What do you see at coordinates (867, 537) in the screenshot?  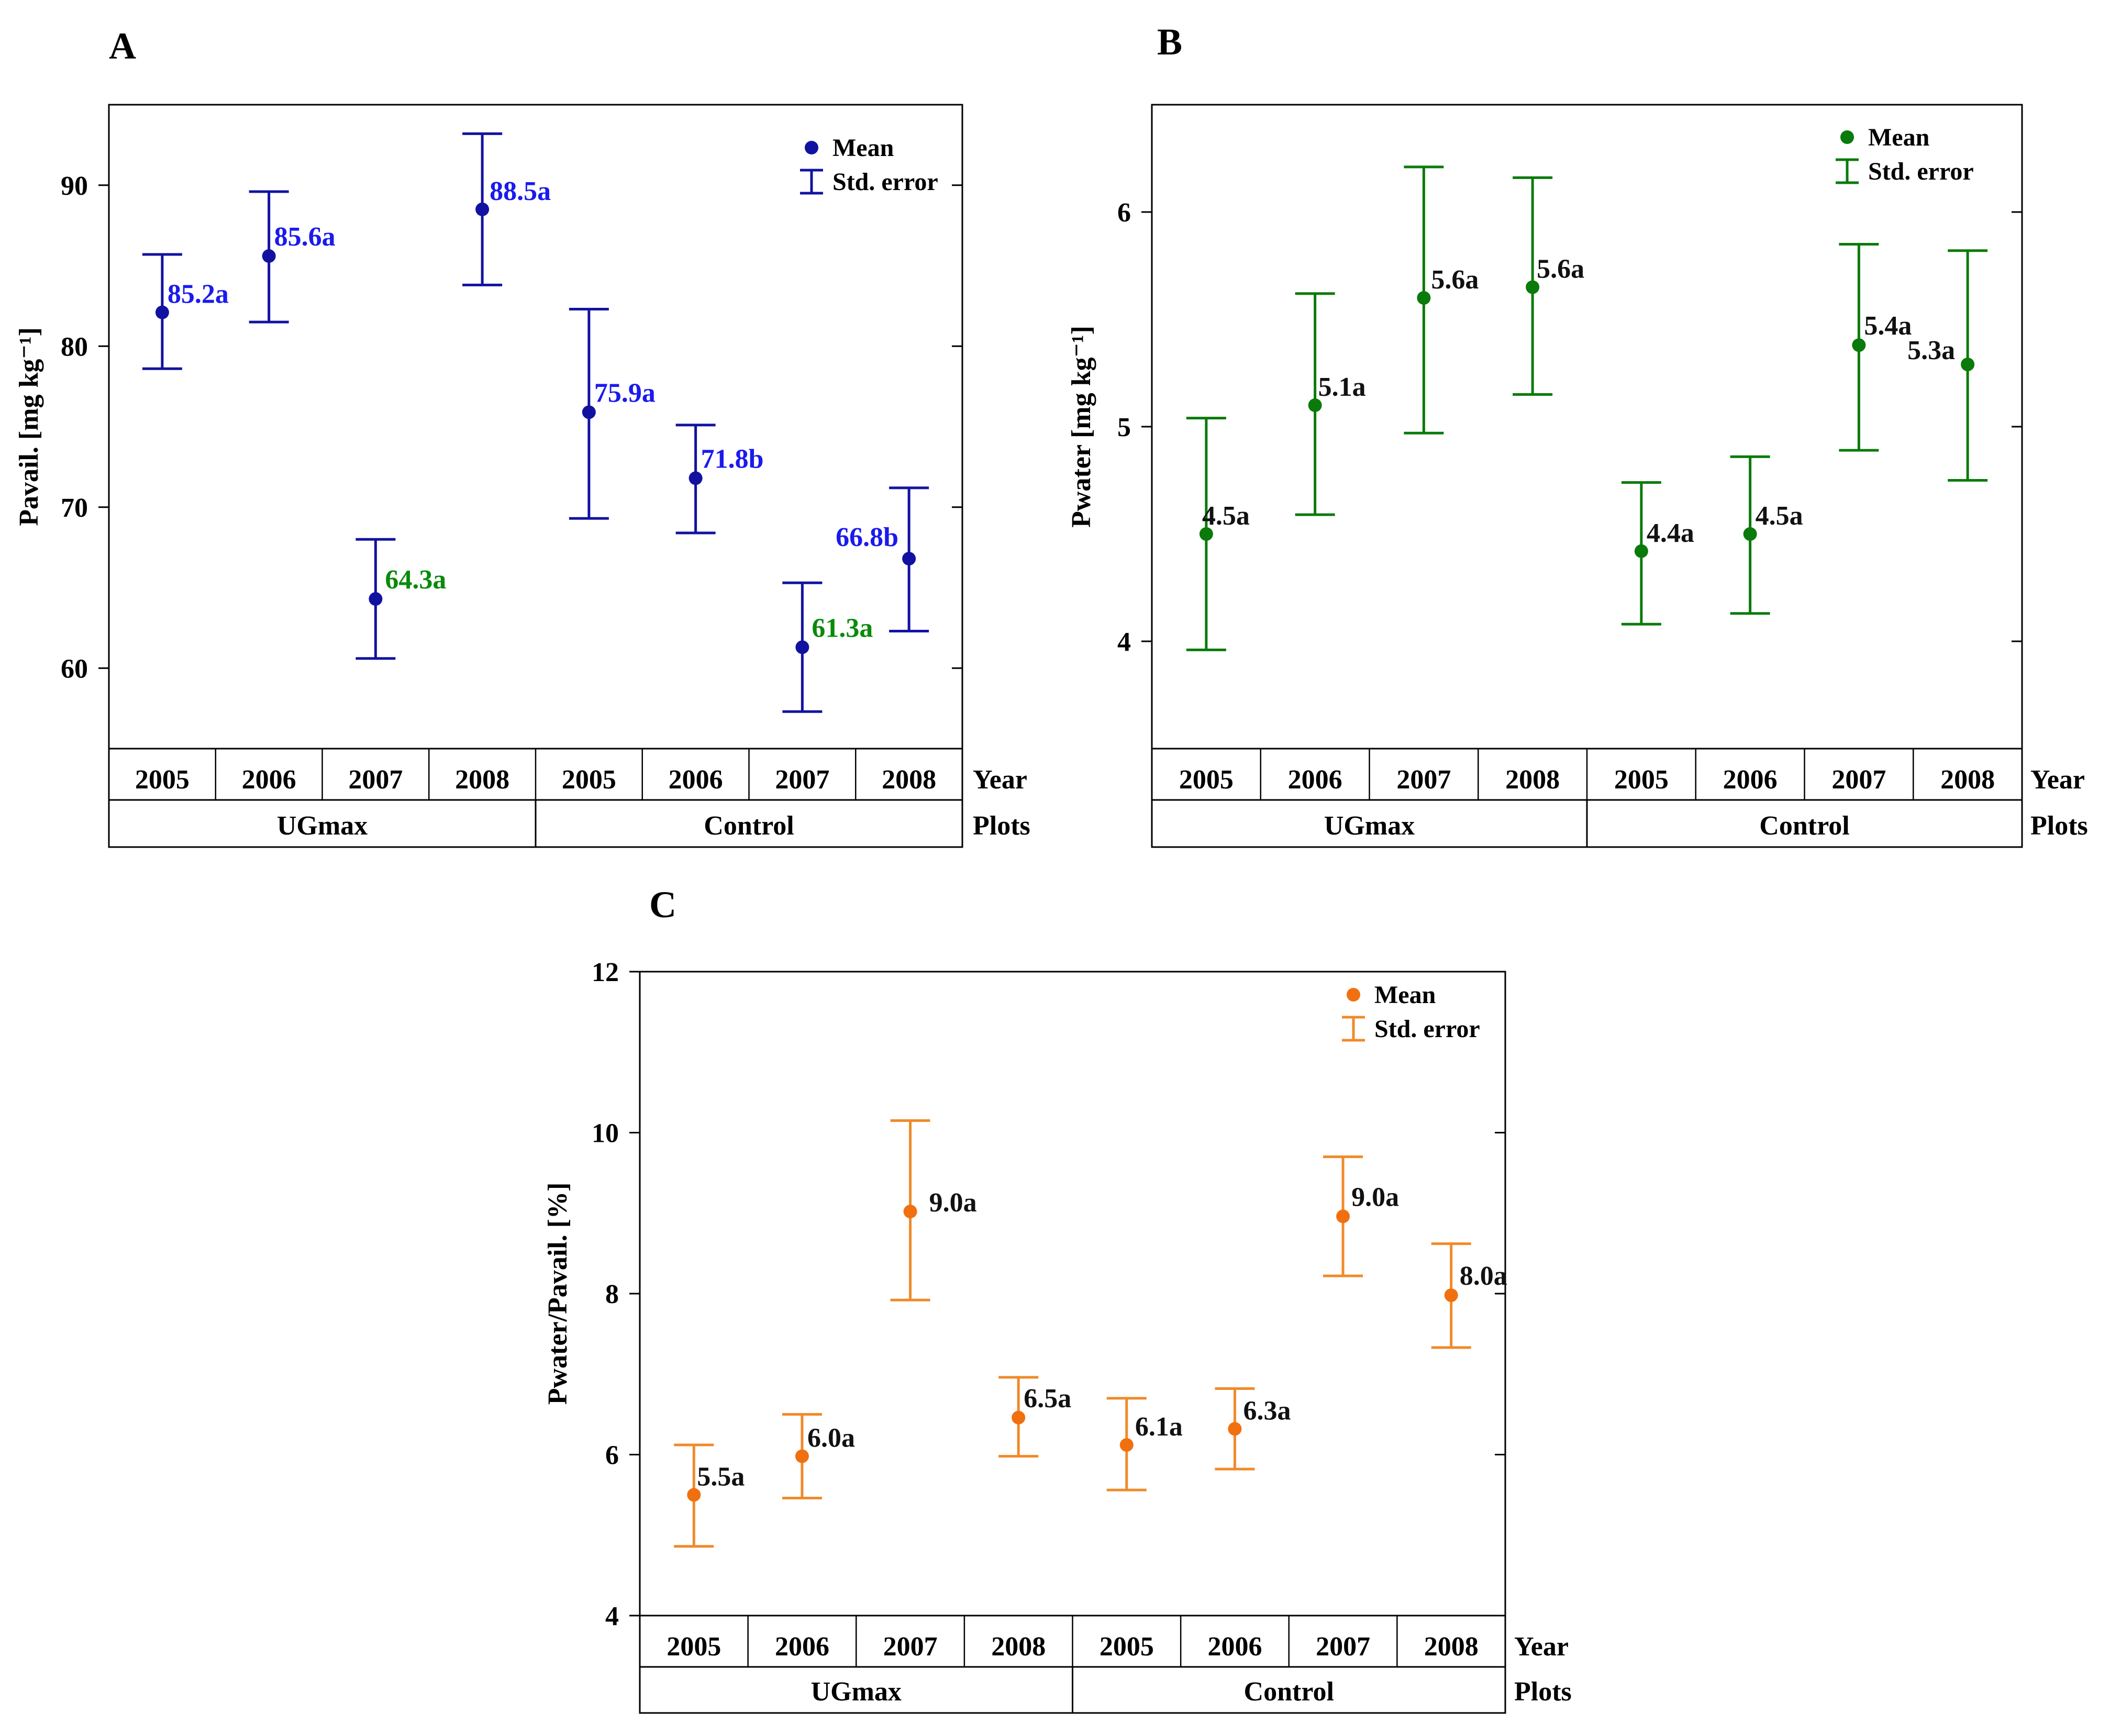 I see `data-label: 66.8b` at bounding box center [867, 537].